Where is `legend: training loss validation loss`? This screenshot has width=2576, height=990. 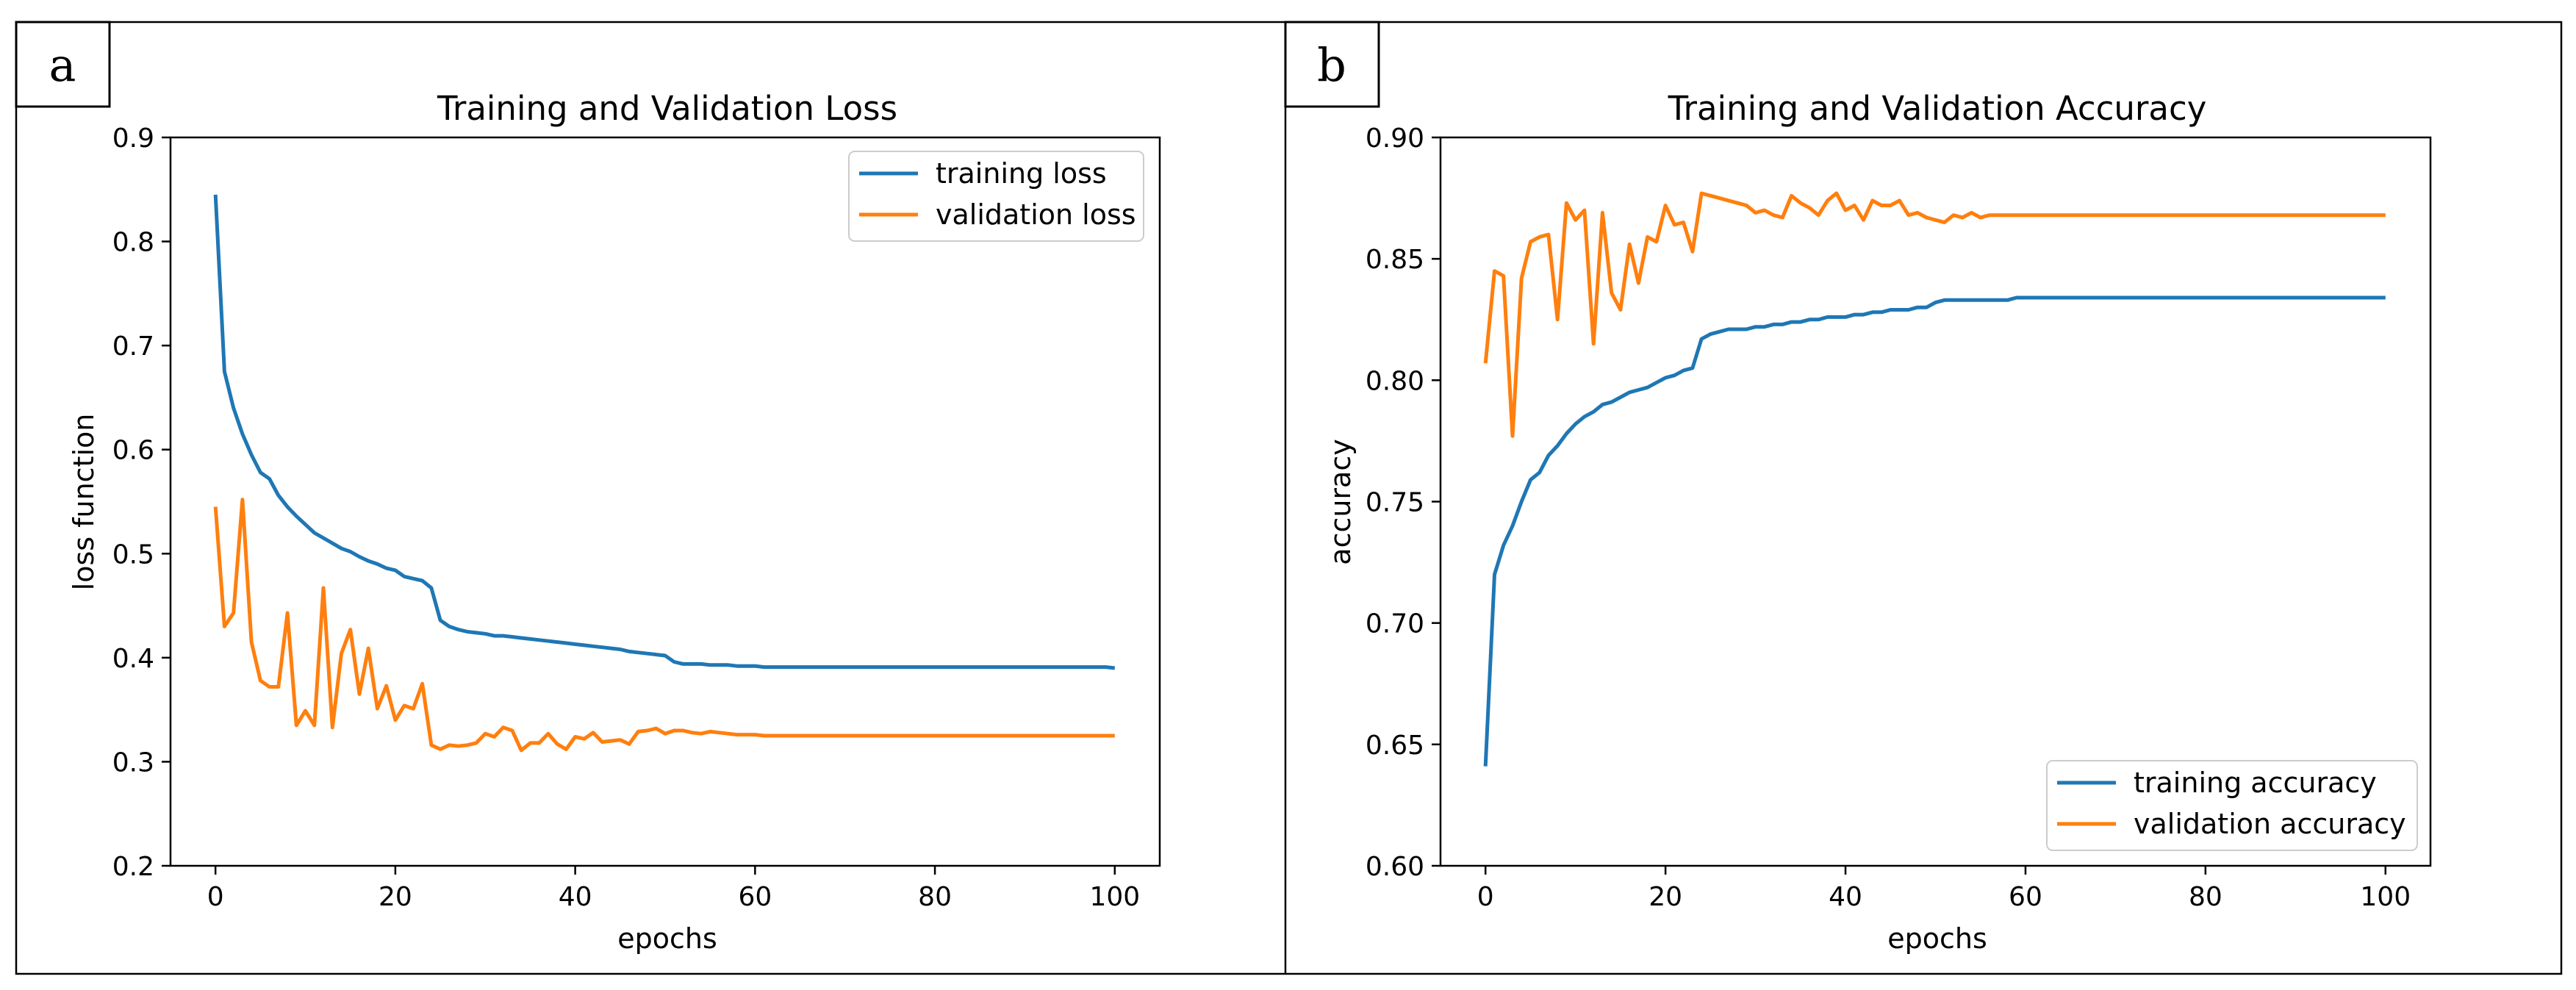 legend: training loss validation loss is located at coordinates (996, 197).